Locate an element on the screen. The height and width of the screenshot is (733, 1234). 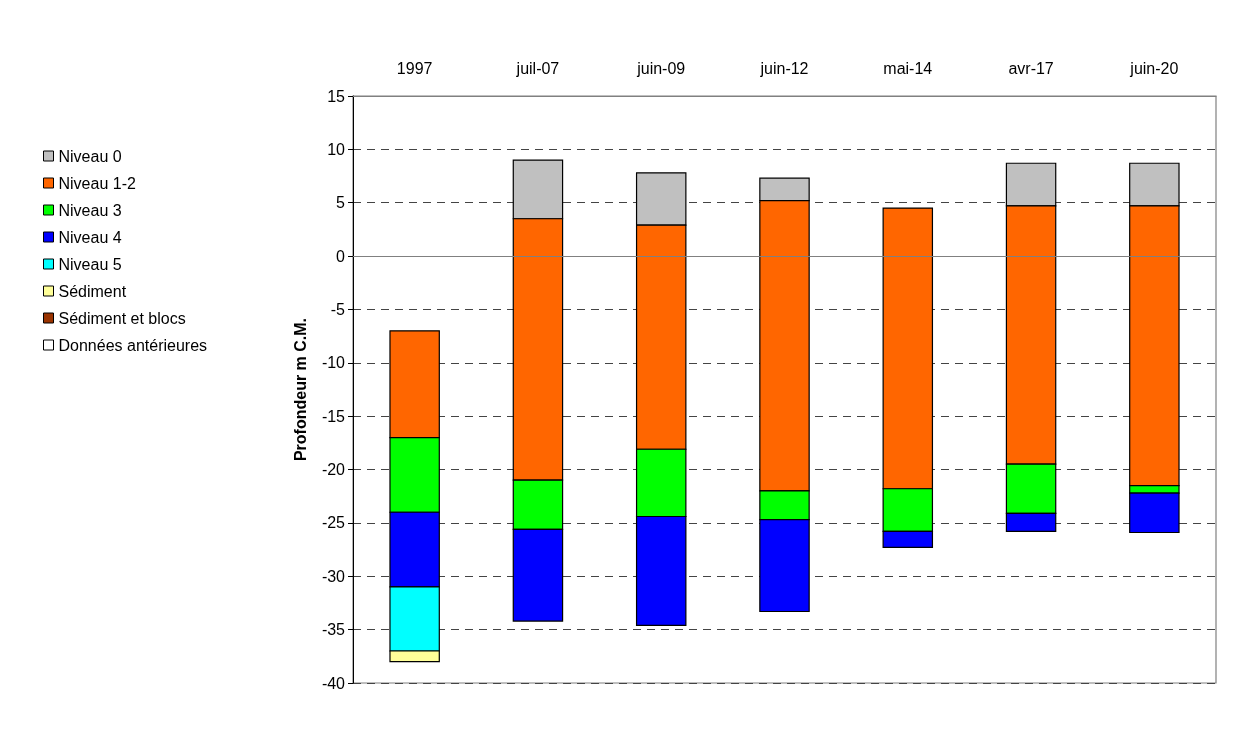
legend-label: Sédiment et blocs is located at coordinates (122, 318).